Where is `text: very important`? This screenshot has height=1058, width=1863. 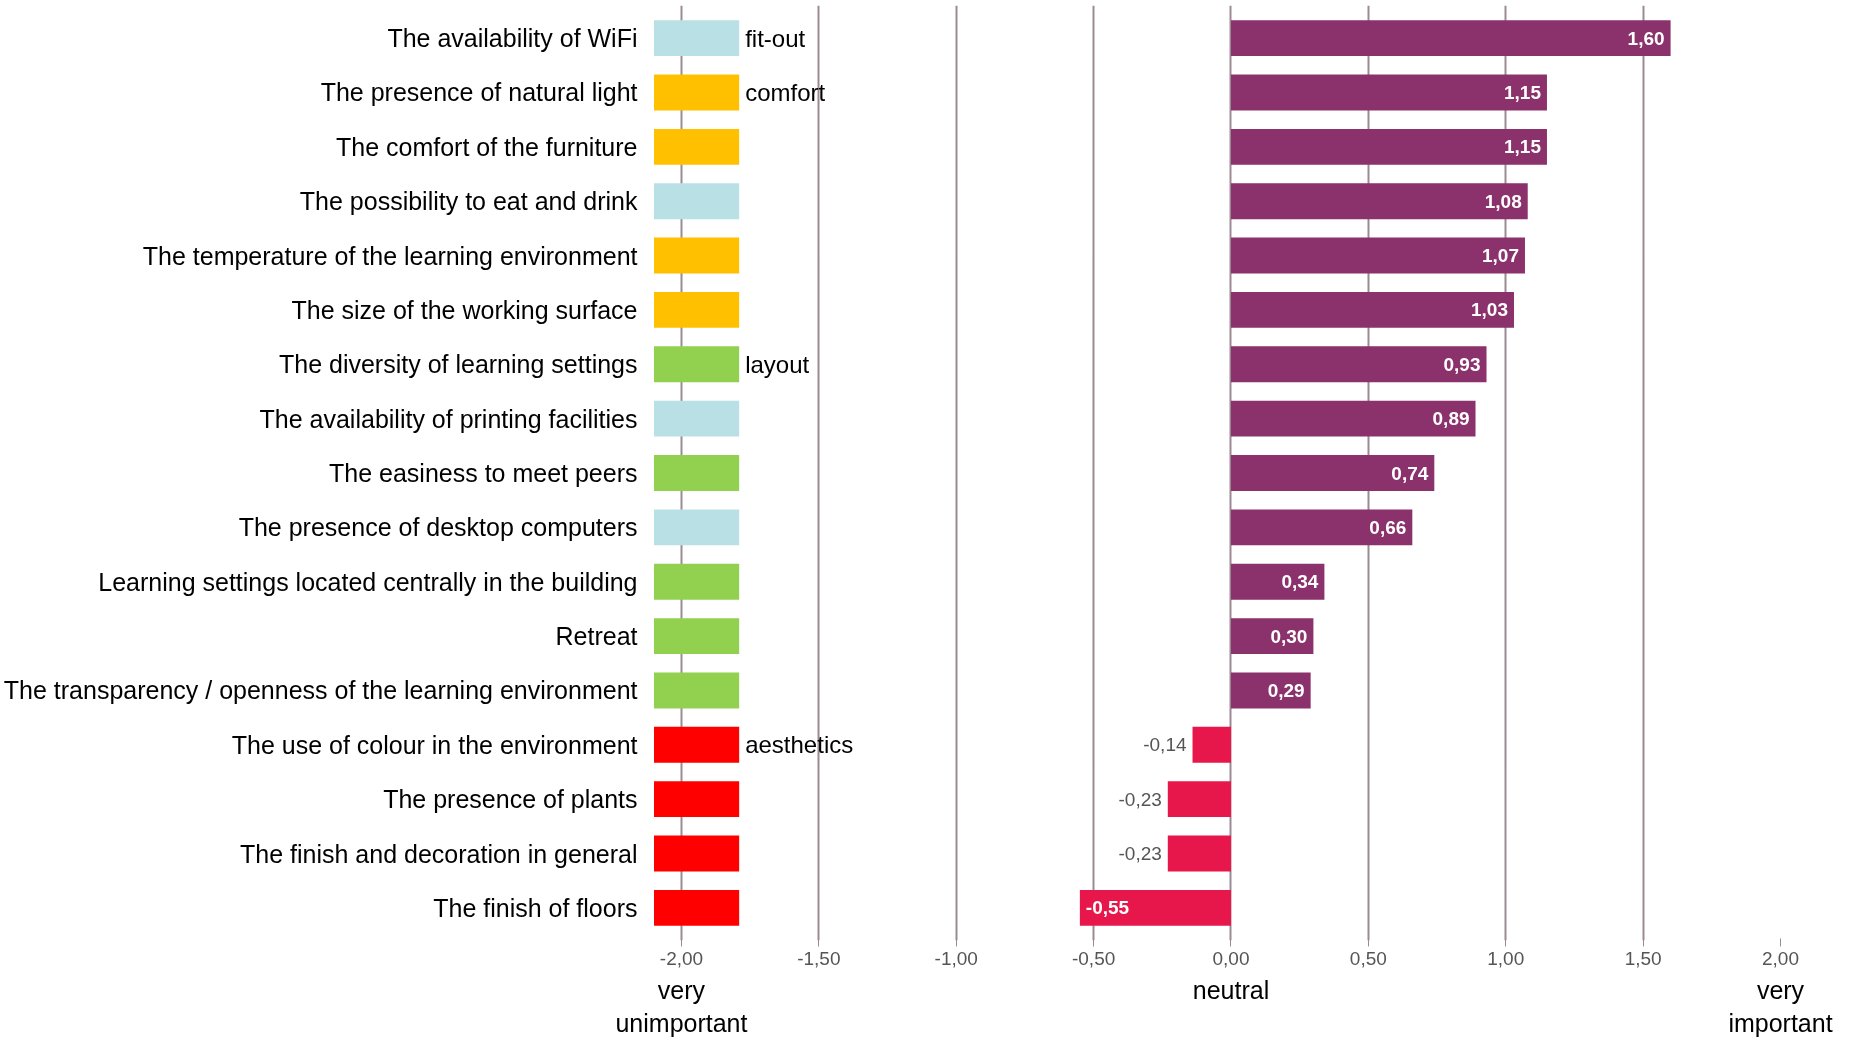 text: very important is located at coordinates (1780, 1006).